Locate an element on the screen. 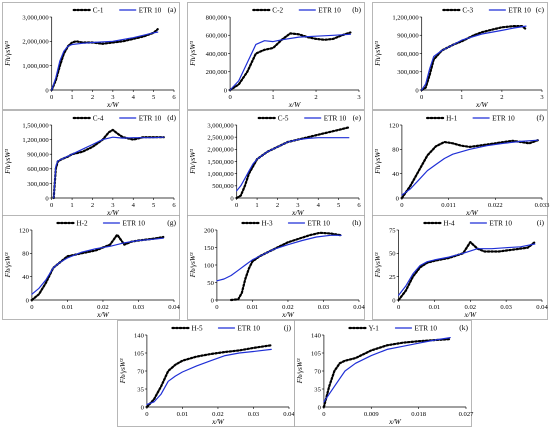 The height and width of the screenshot is (429, 550). x-tick-label: 0.04 is located at coordinates (542, 307).